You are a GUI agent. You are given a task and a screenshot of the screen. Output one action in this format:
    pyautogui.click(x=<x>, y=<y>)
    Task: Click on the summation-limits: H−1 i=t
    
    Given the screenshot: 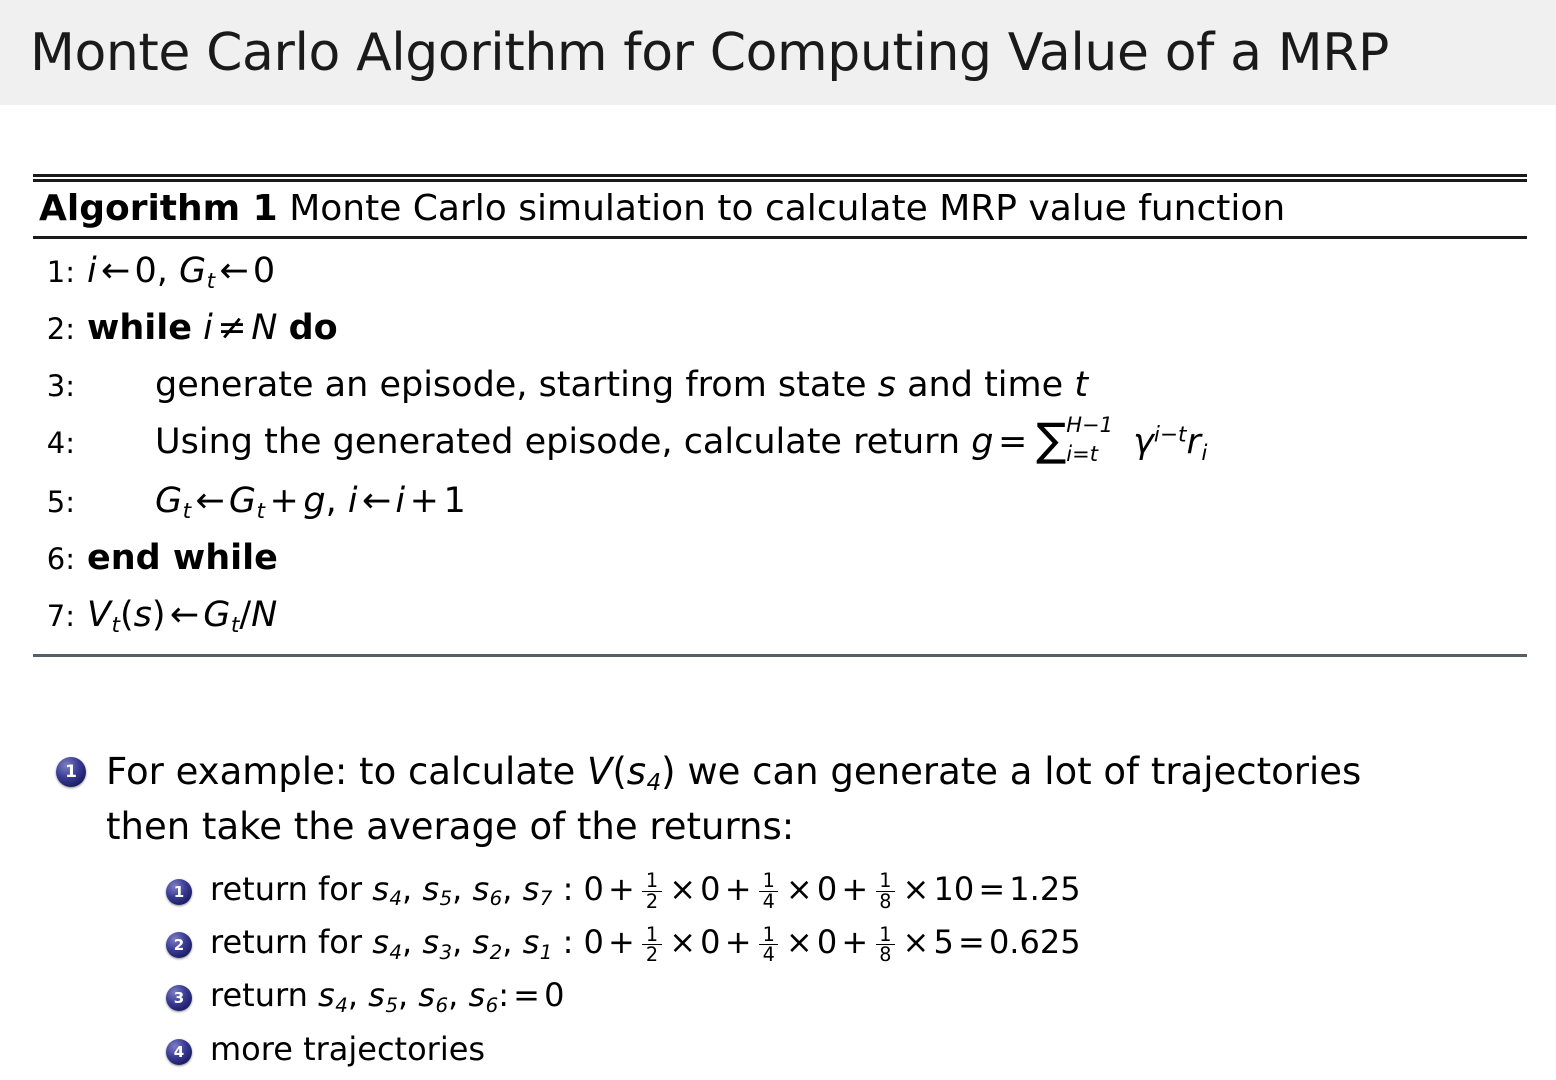 What is the action you would take?
    pyautogui.click(x=1098, y=439)
    